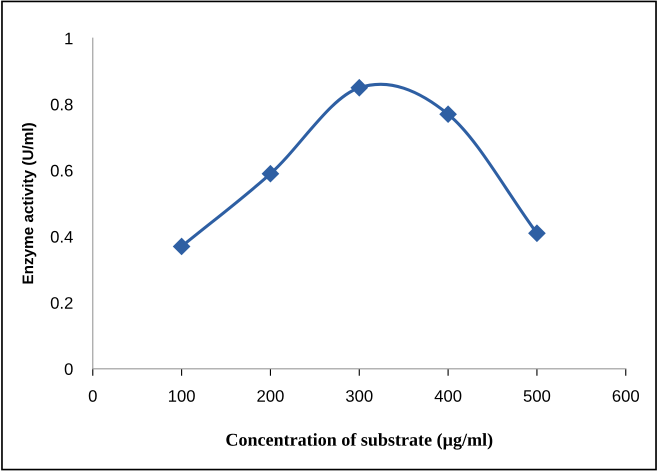 This screenshot has height=471, width=658. What do you see at coordinates (359, 441) in the screenshot?
I see `x-axis-title: Concentration of substrate (µg/ml)` at bounding box center [359, 441].